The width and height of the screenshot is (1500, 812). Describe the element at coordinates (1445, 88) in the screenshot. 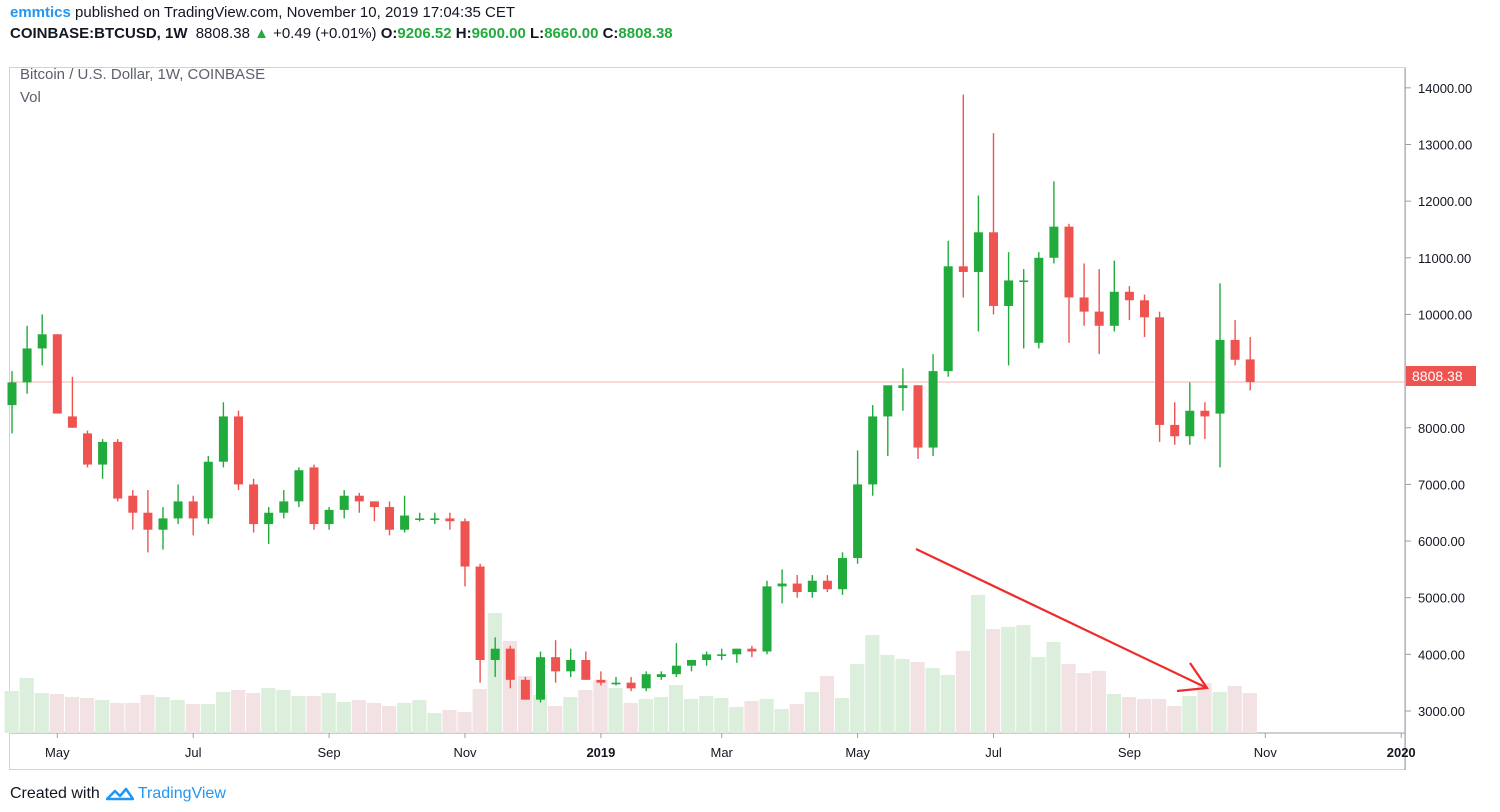

I see `y-tick-label: 14000.00` at that location.